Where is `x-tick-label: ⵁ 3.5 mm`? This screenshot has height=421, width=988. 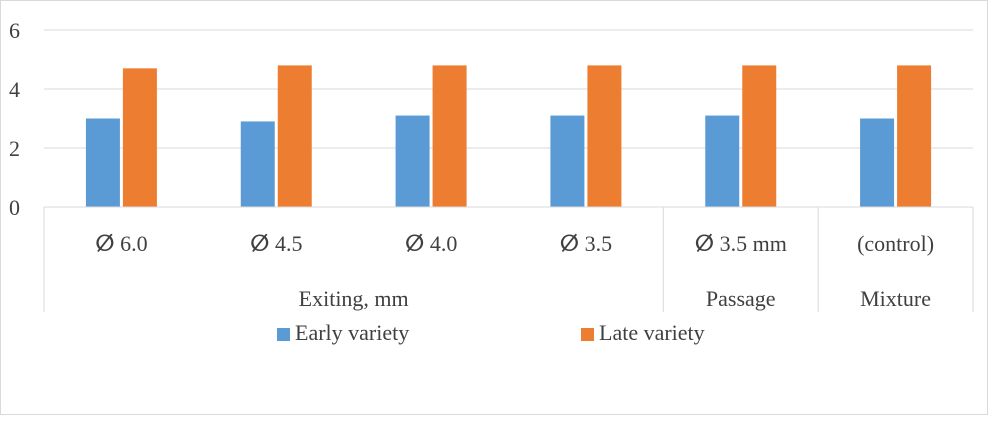 x-tick-label: ⵁ 3.5 mm is located at coordinates (741, 243).